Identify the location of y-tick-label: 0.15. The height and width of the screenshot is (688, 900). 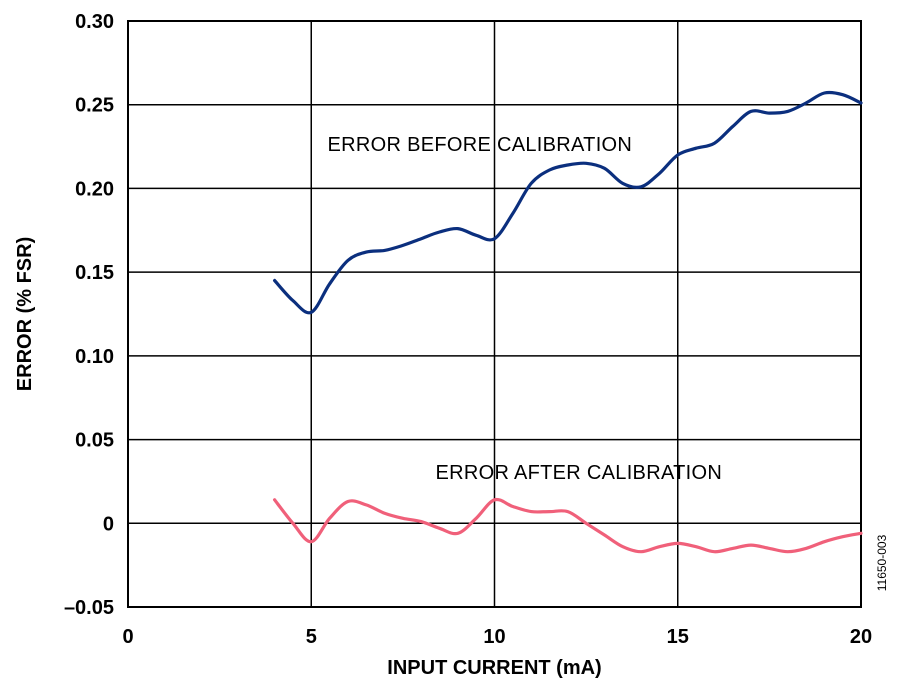
(94, 273).